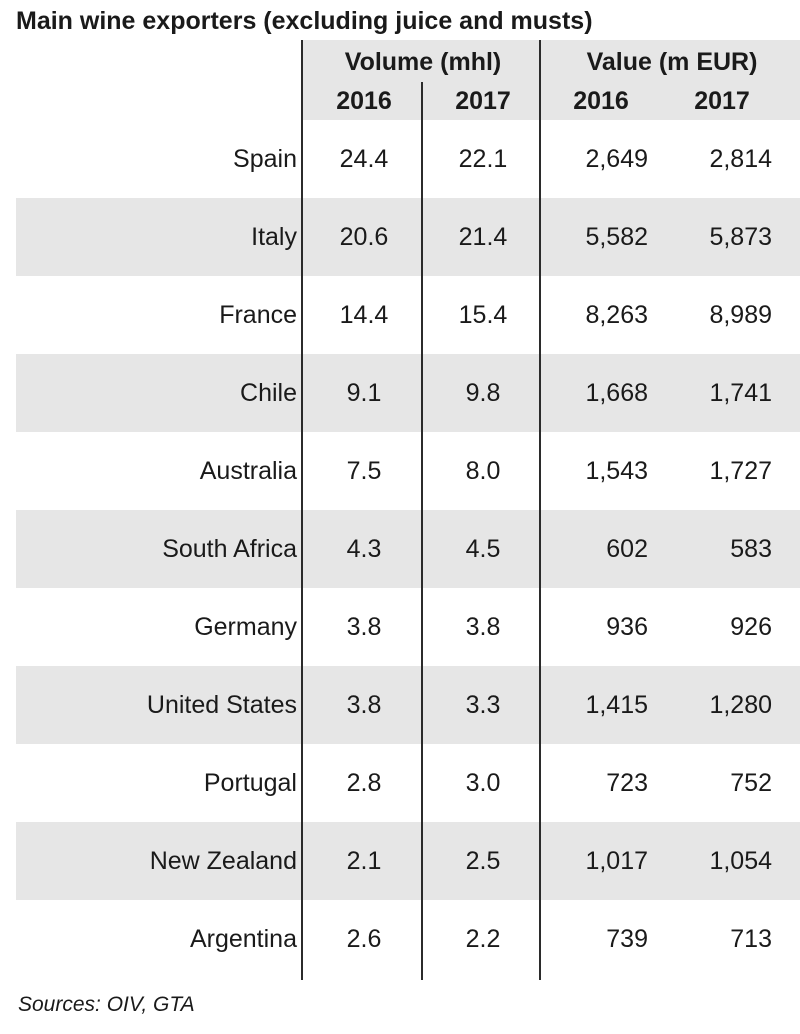  I want to click on header-year-value-2017: 2017, so click(722, 101).